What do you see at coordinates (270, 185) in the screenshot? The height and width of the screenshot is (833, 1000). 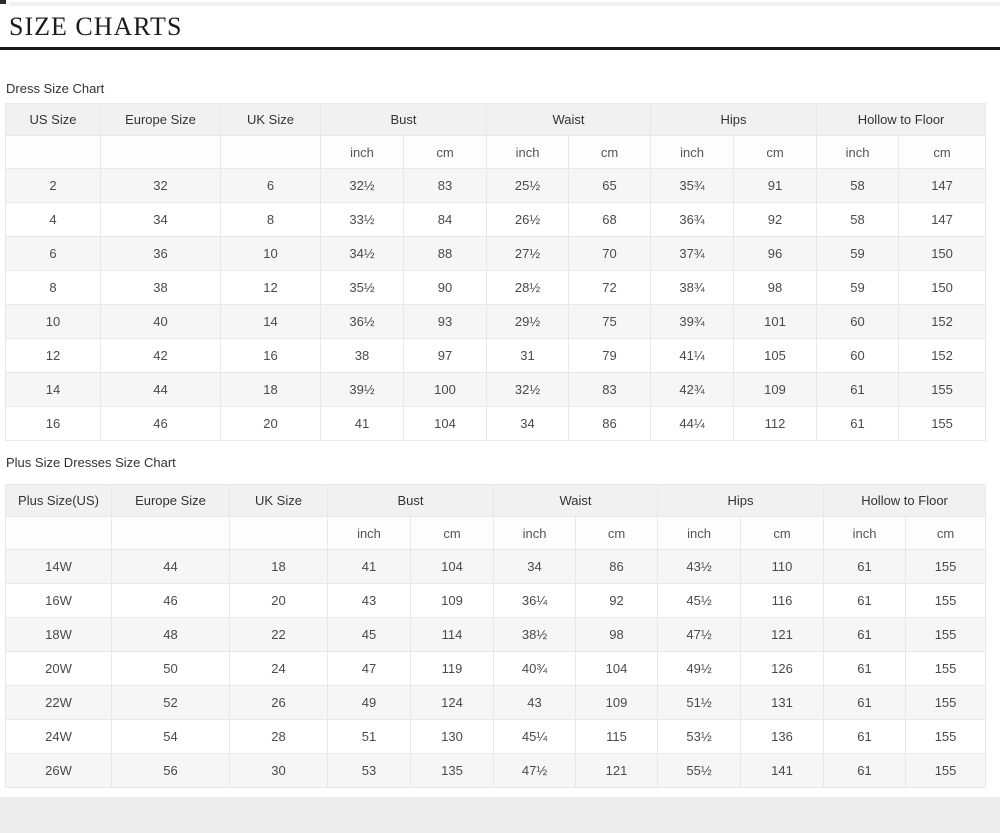 I see `table-cell: 6` at bounding box center [270, 185].